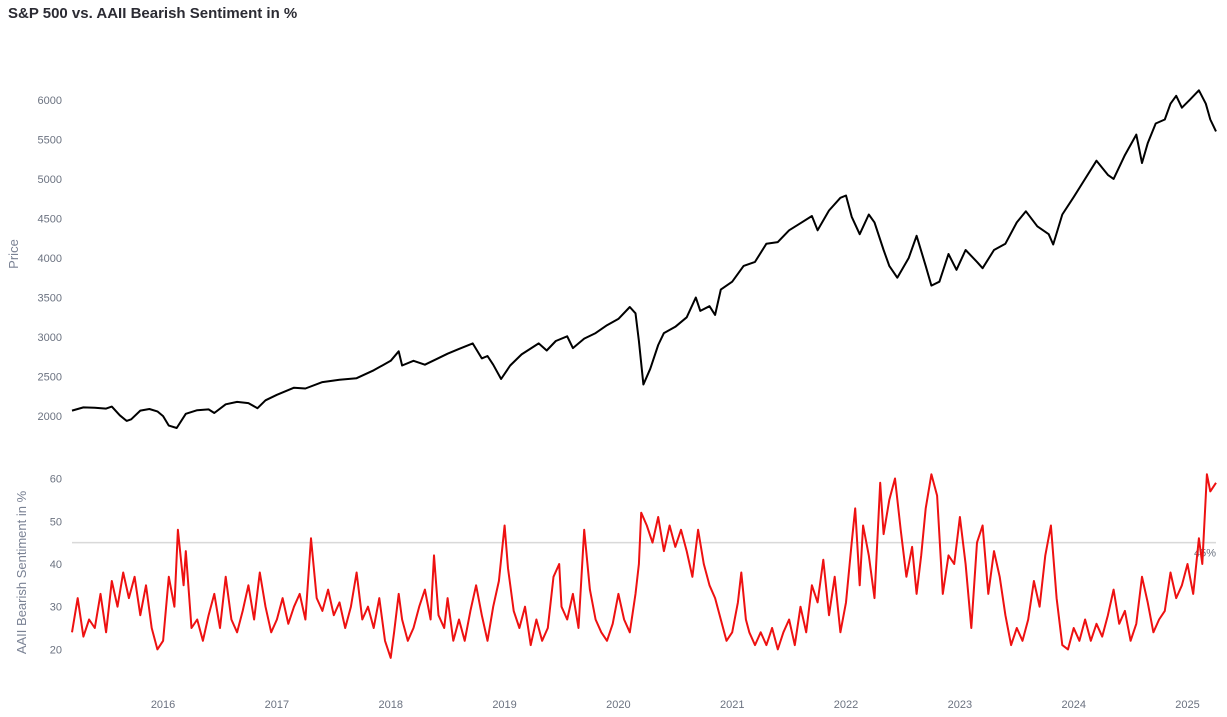 This screenshot has height=717, width=1227. Describe the element at coordinates (56, 480) in the screenshot. I see `sentiment-y-tick-60: 60` at that location.